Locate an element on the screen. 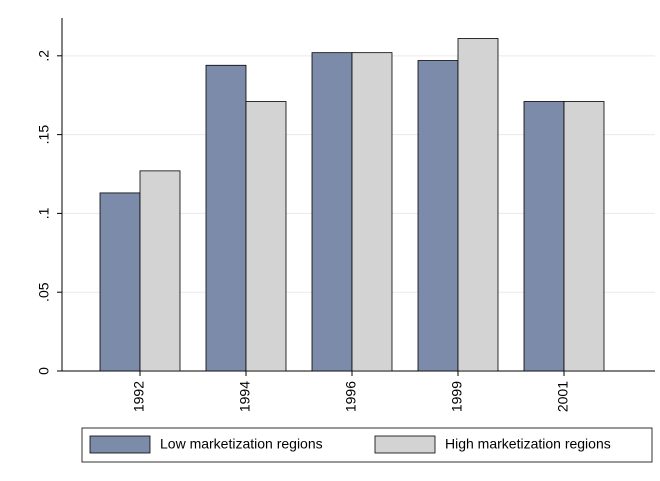 The width and height of the screenshot is (660, 481). x-tick-label: 1999 is located at coordinates (457, 396).